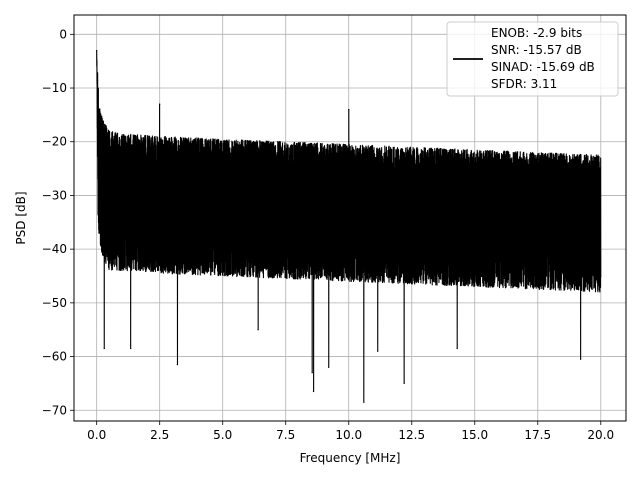  I want to click on x-tick-label: 20.0, so click(600, 435).